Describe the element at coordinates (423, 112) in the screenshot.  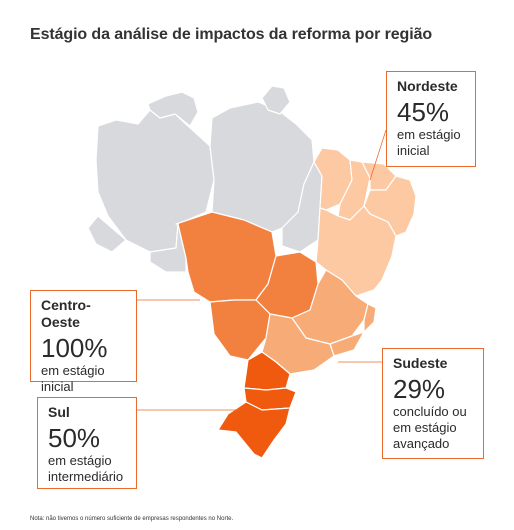
I see `region-percent: 45%` at that location.